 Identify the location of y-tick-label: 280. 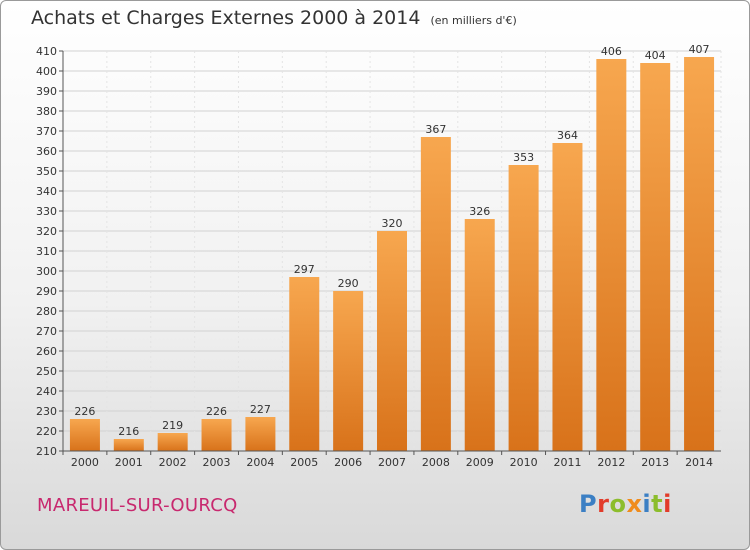
(46, 311).